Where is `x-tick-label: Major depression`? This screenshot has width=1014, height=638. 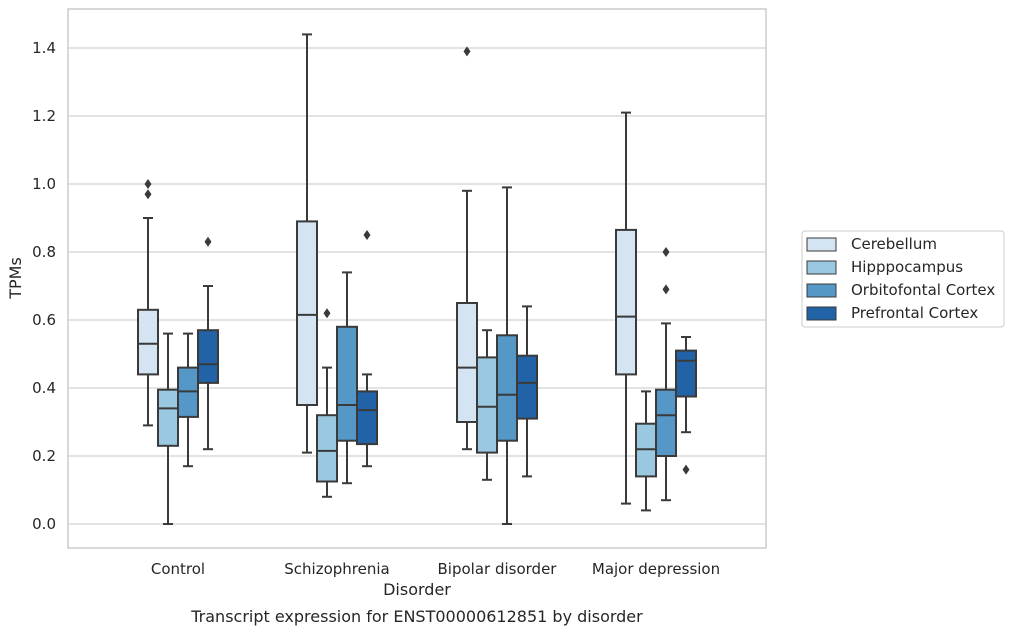 x-tick-label: Major depression is located at coordinates (656, 569).